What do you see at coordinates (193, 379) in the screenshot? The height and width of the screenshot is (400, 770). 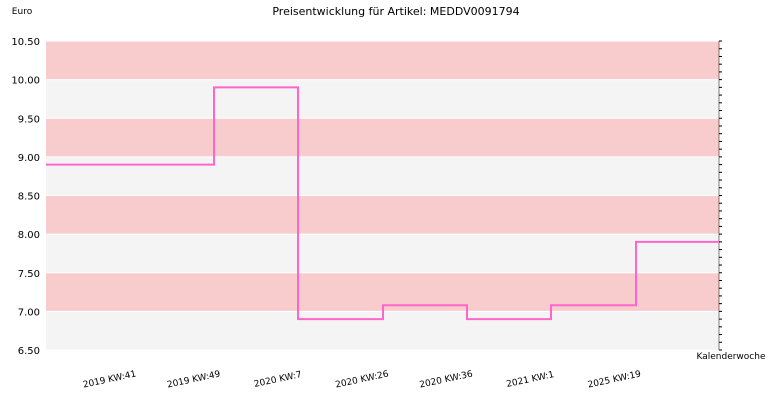 I see `x-tick-label: 2019 KW:49` at bounding box center [193, 379].